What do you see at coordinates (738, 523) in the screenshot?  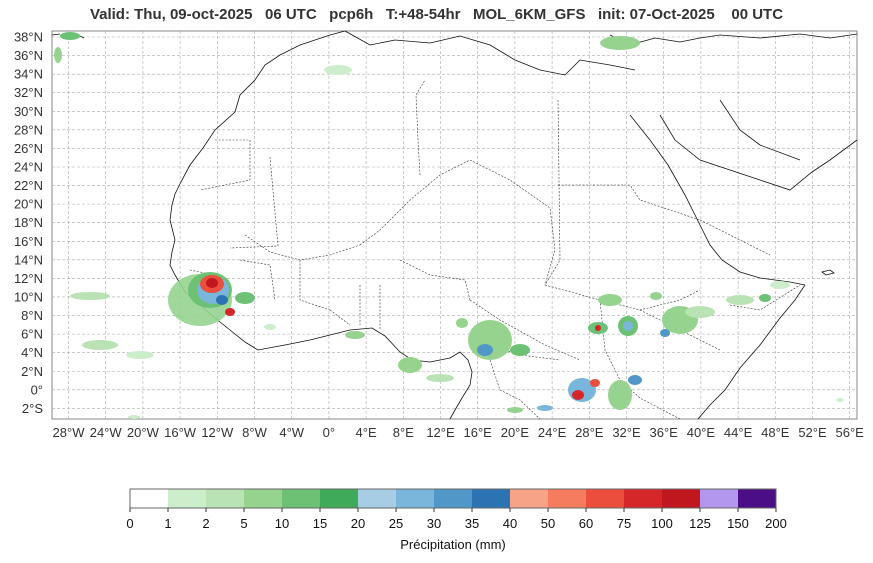 I see `colorbar-tick-label: 150` at bounding box center [738, 523].